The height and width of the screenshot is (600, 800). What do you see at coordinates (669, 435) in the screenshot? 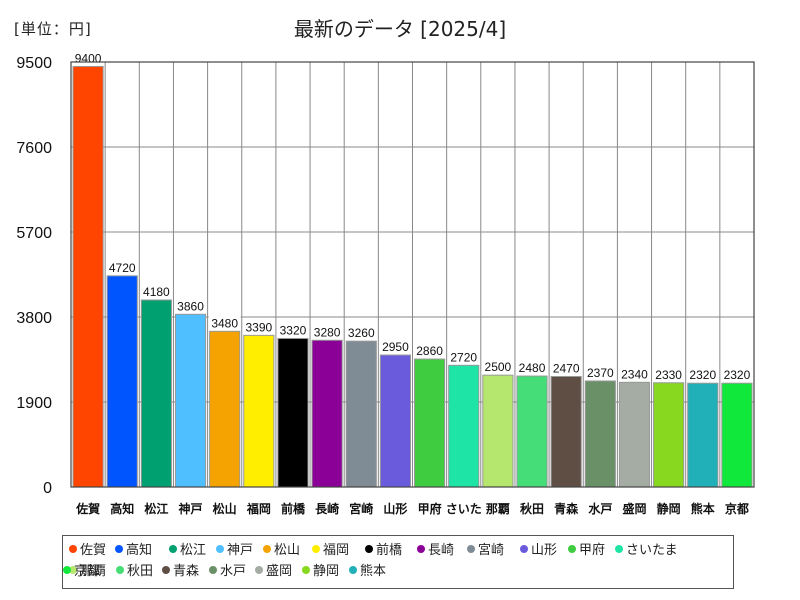
I see `bar-静岡` at bounding box center [669, 435].